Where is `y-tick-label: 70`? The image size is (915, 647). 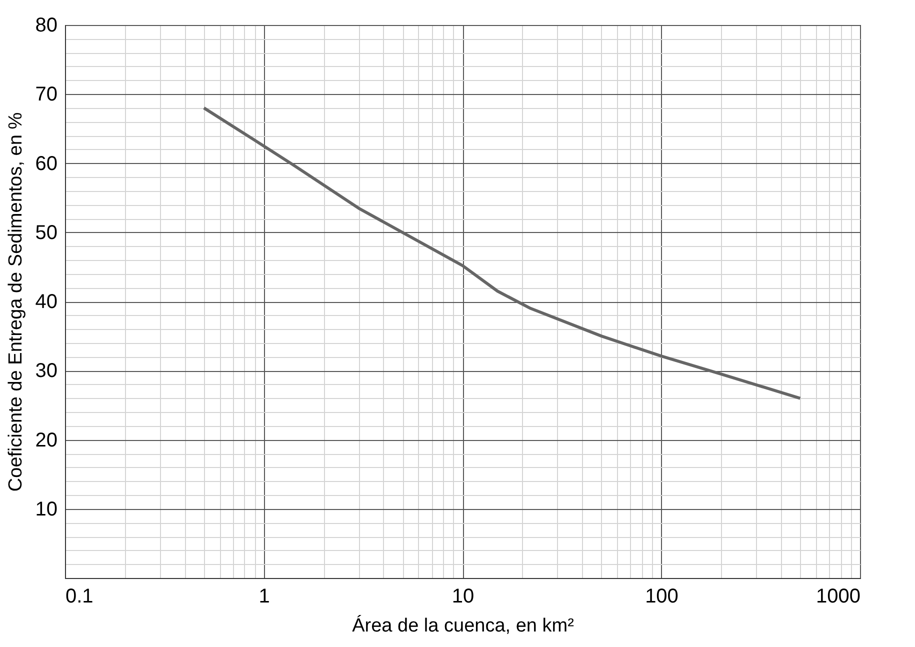
y-tick-label: 70 is located at coordinates (46, 95).